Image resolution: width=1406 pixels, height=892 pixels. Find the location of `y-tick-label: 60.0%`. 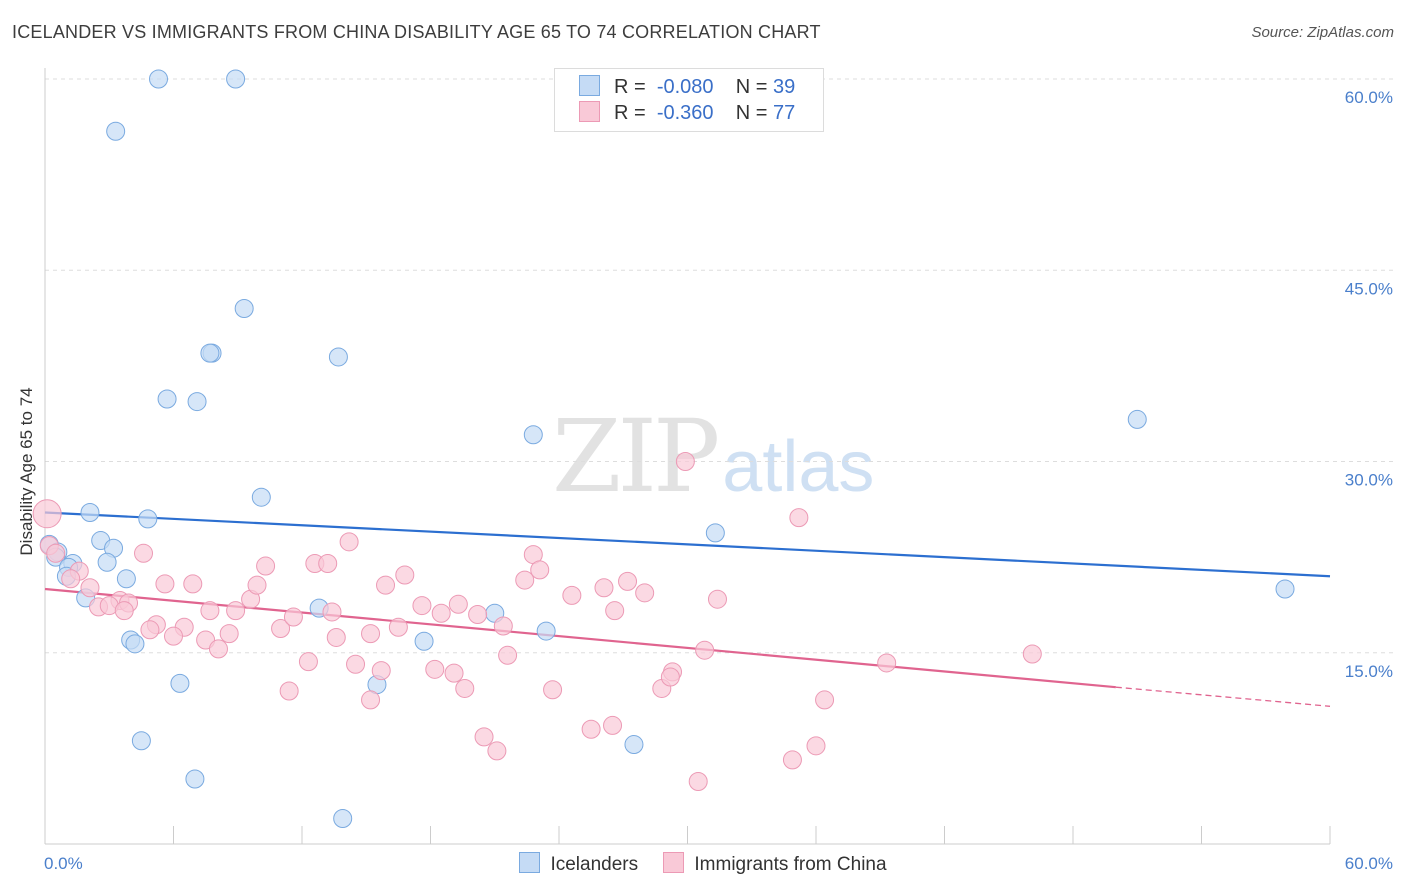

y-tick-label: 60.0% is located at coordinates (1369, 97).